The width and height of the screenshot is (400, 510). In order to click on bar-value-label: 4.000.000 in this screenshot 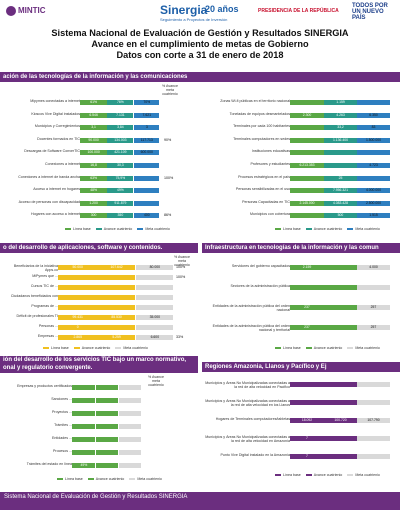, I will do `click(373, 190)`.